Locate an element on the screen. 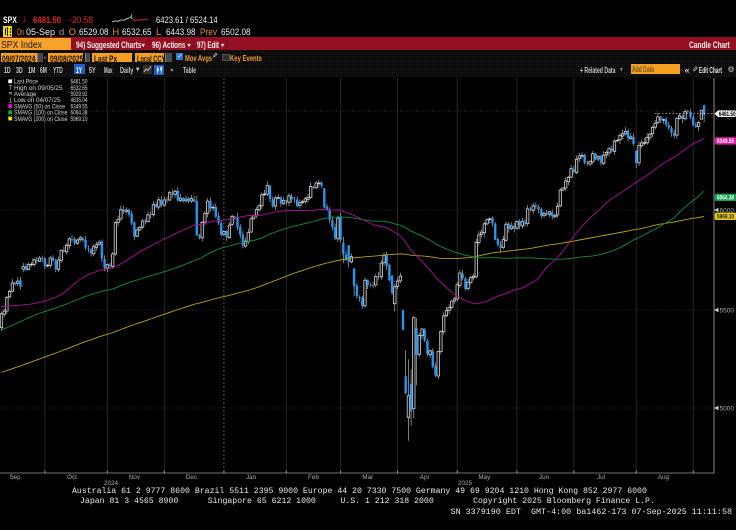 Image resolution: width=736 pixels, height=530 pixels. svg-text: SMAVG (100) on Close is located at coordinates (41, 113).